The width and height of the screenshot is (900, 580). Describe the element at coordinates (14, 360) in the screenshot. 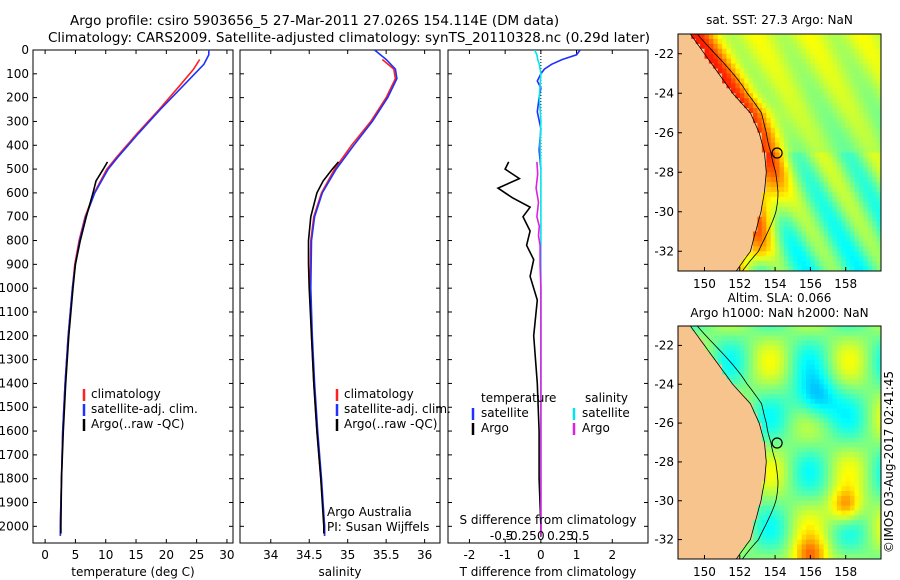

I see `depth-tick-label: 1300` at that location.